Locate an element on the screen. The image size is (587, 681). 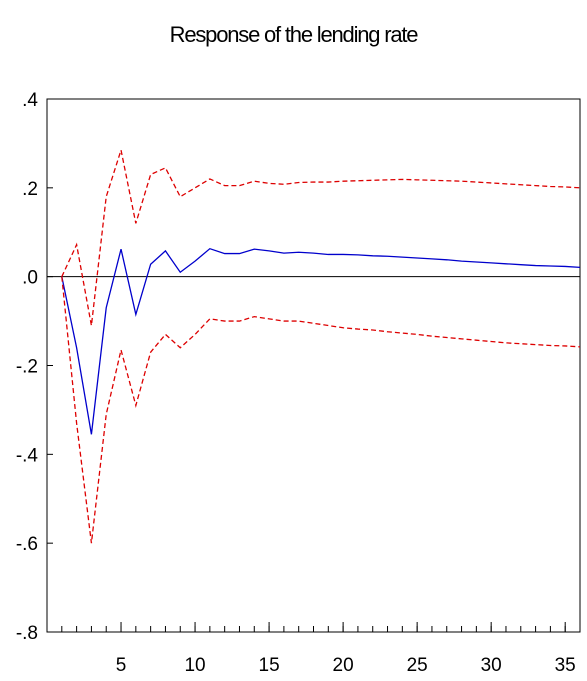
x-tick-label: 15 is located at coordinates (269, 665).